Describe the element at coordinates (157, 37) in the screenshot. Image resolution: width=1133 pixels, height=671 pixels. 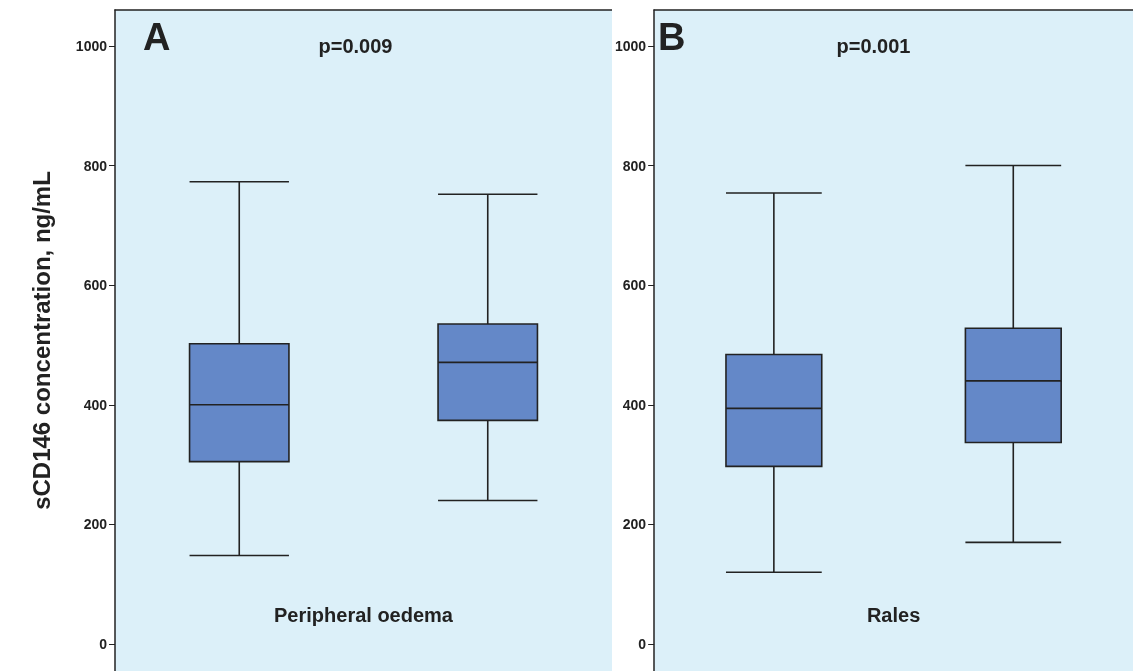
I see `annotation: A` at that location.